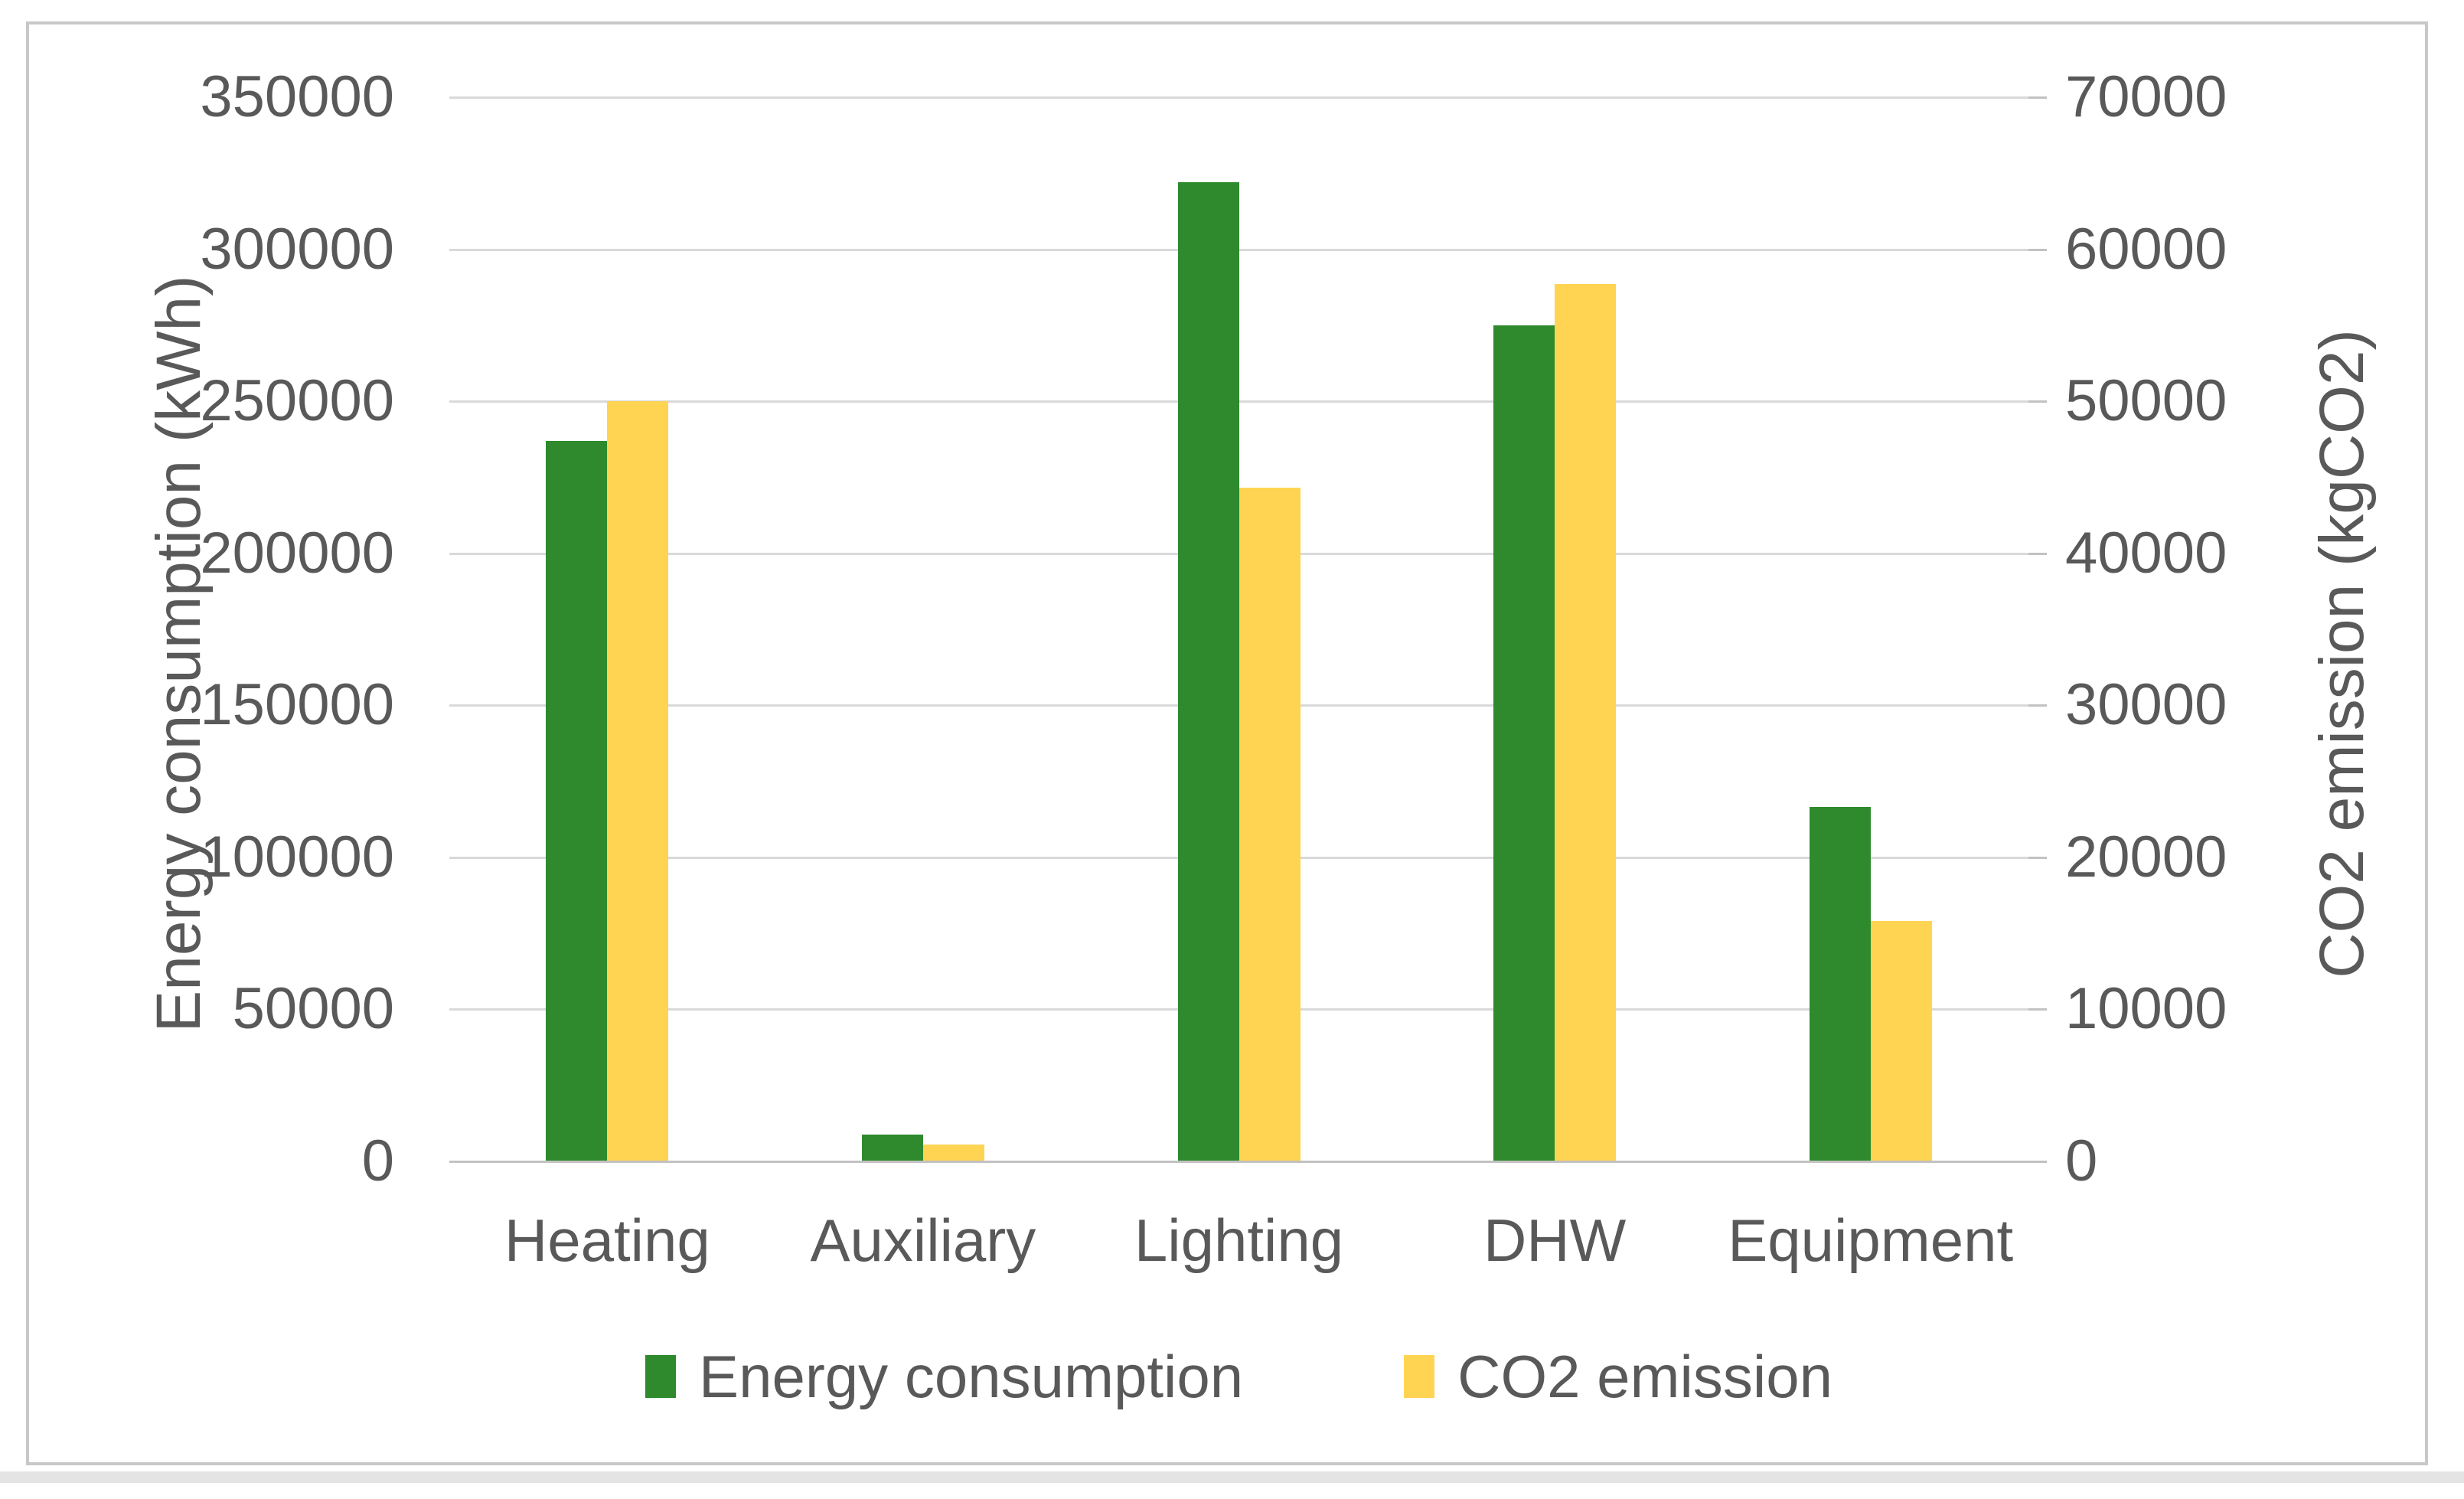 The height and width of the screenshot is (1499, 2464). What do you see at coordinates (297, 857) in the screenshot?
I see `left-axis-tick-label: 100000` at bounding box center [297, 857].